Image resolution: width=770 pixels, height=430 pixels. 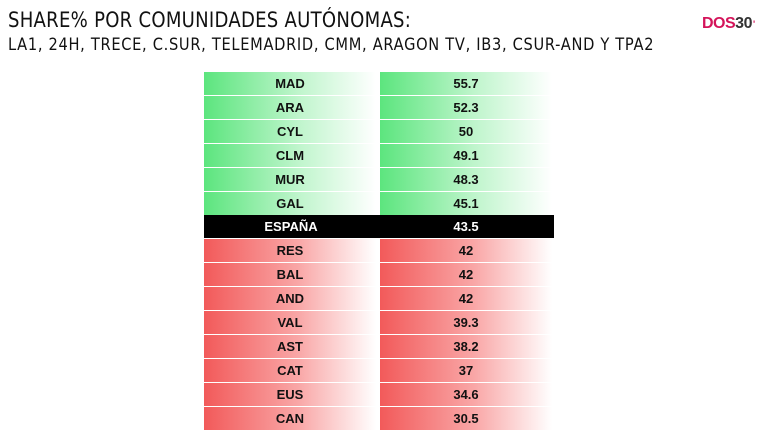 What do you see at coordinates (753, 24) in the screenshot?
I see `logo-sup: '` at bounding box center [753, 24].